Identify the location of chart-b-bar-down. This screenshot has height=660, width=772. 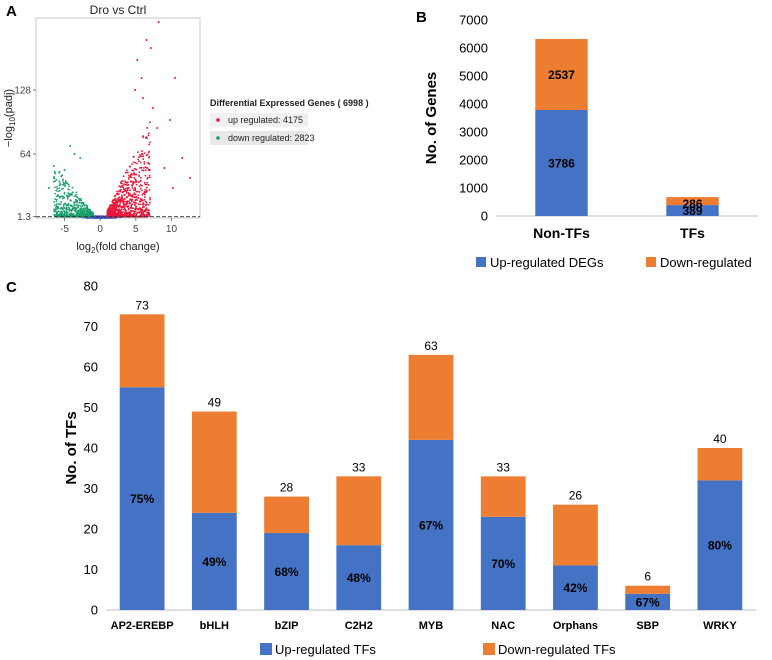
(561, 74).